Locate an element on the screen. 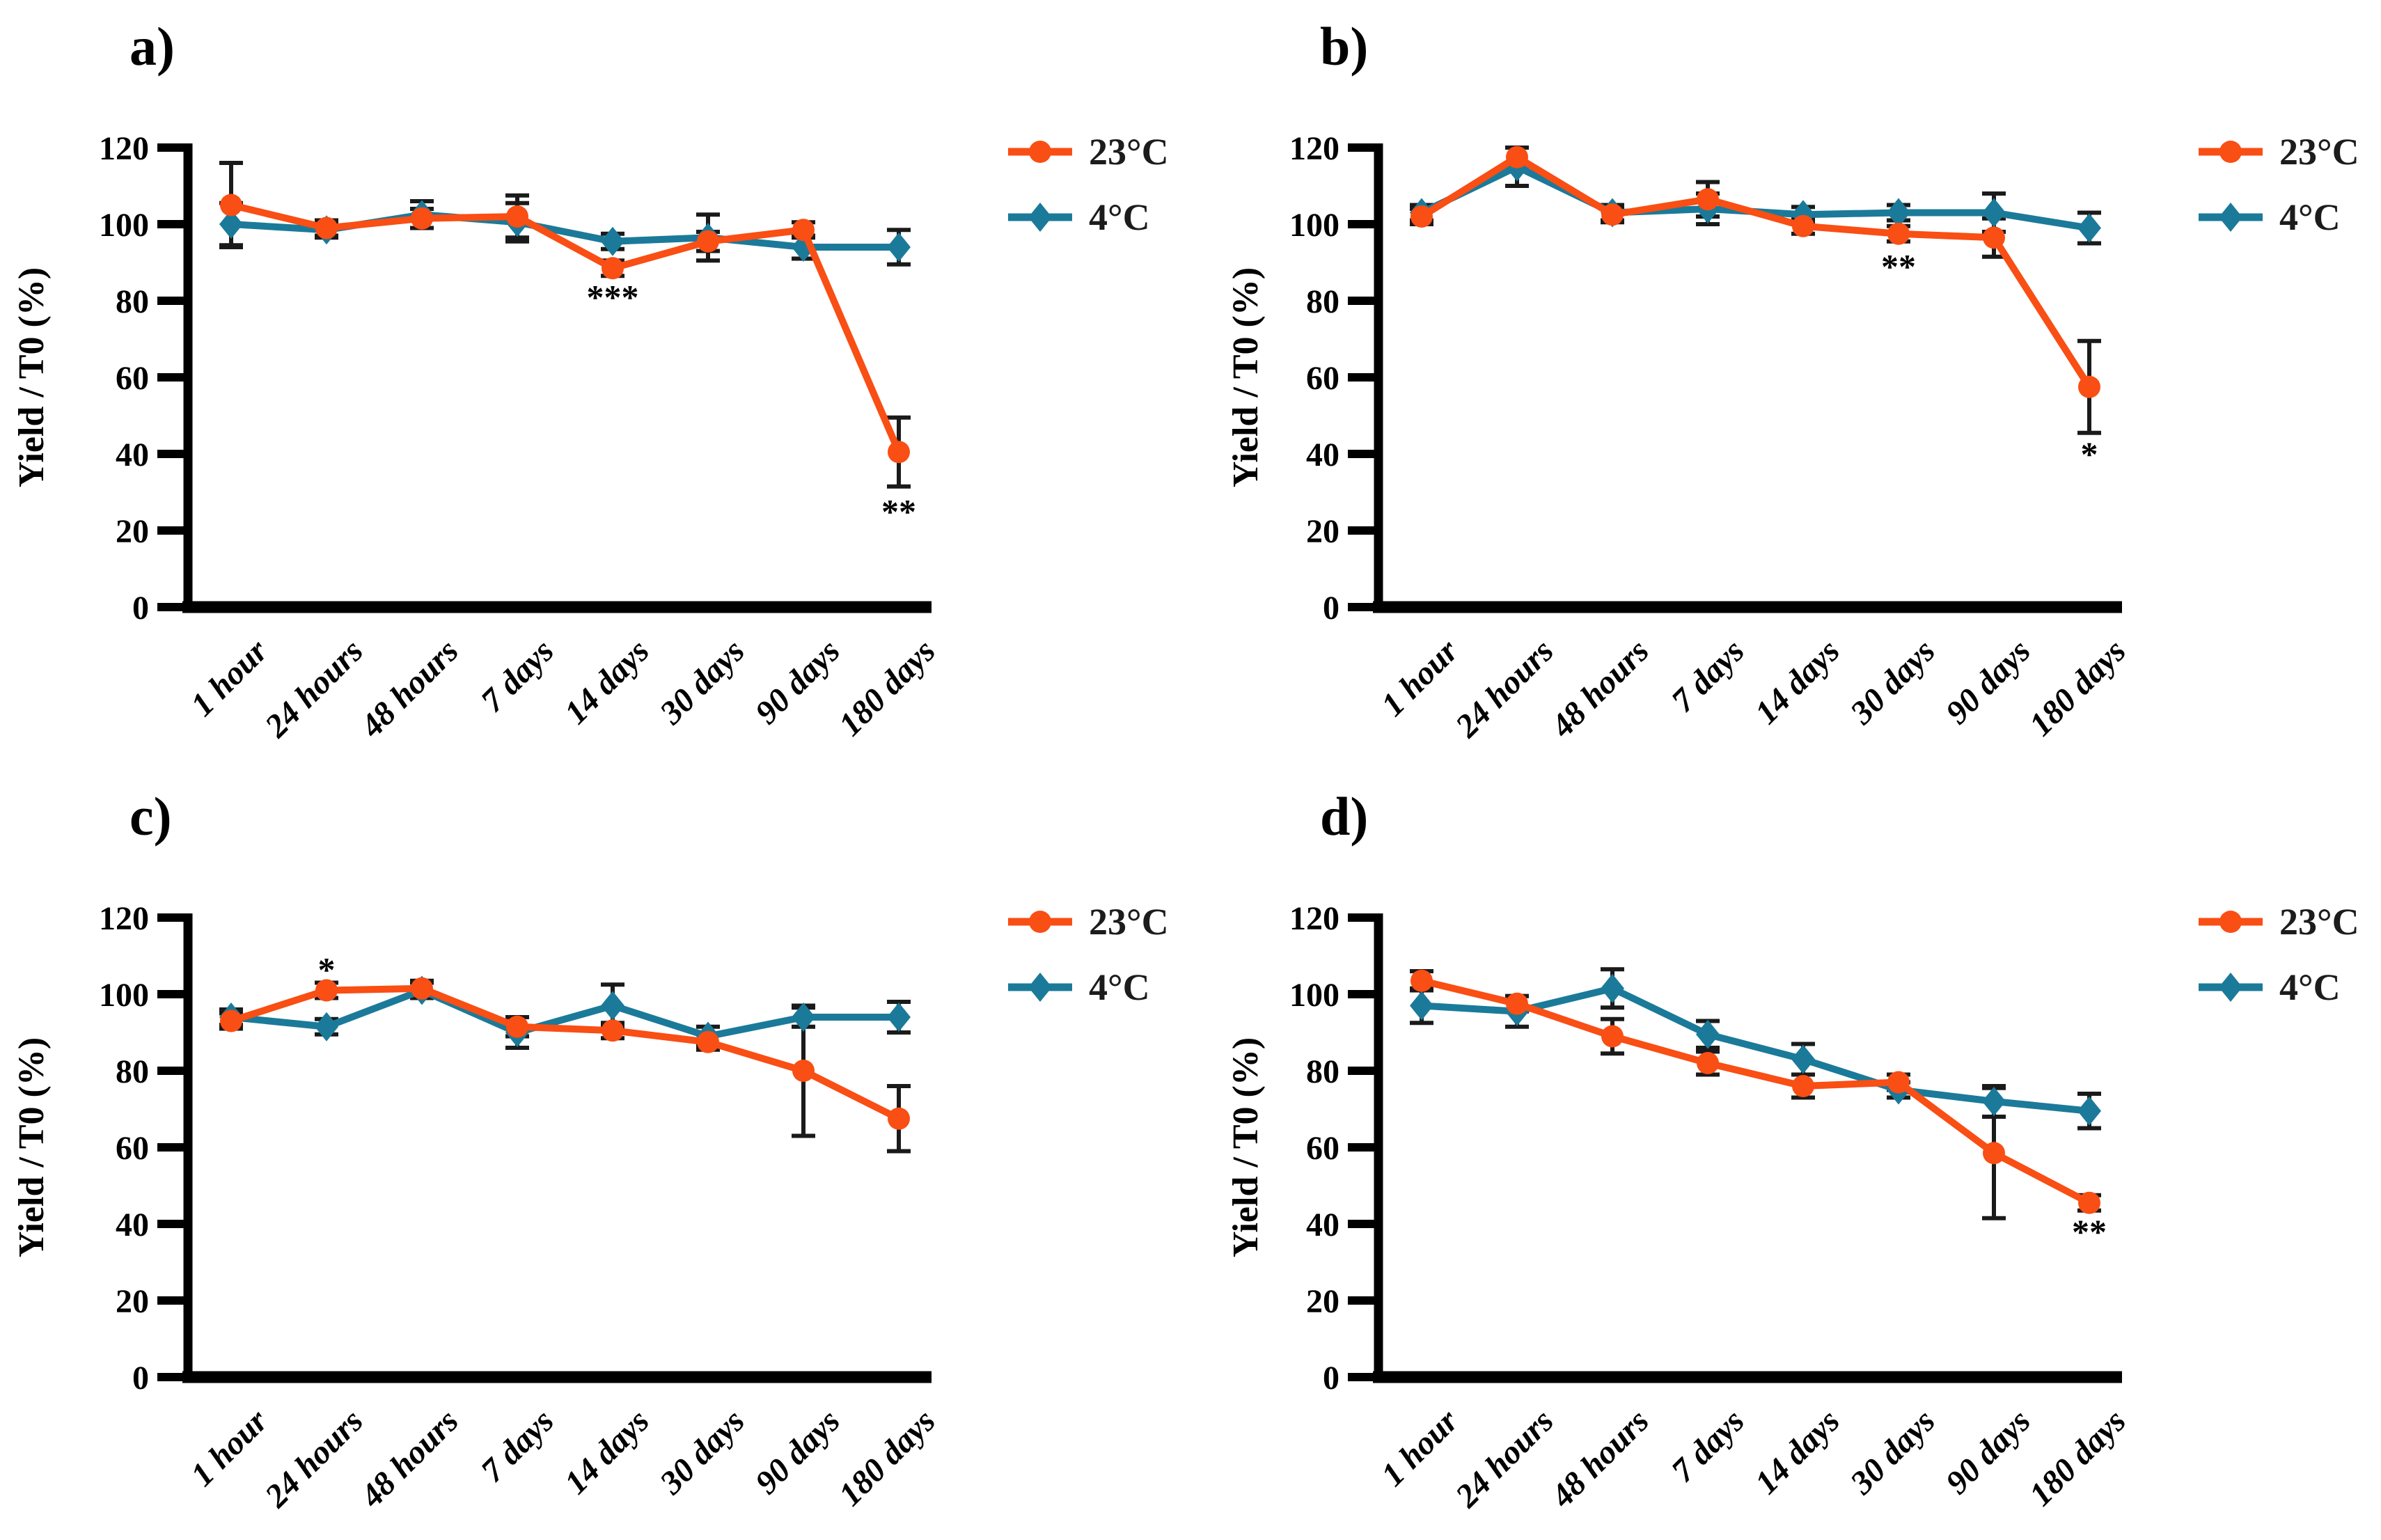  panel-b-label: b) is located at coordinates (1344, 46).